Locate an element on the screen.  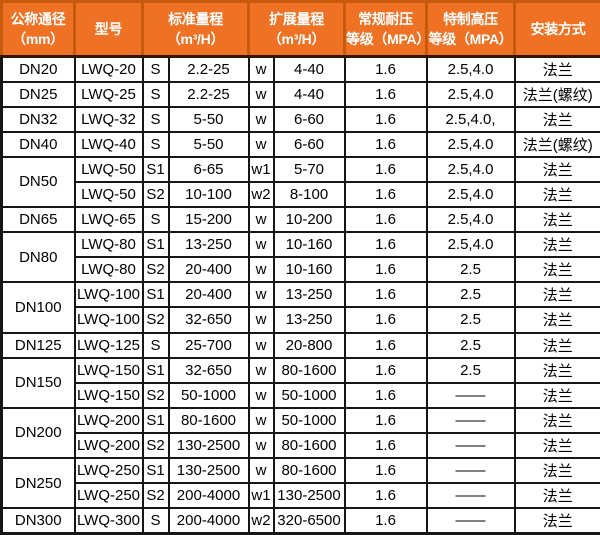
table-cell: DN32 is located at coordinates (38, 119).